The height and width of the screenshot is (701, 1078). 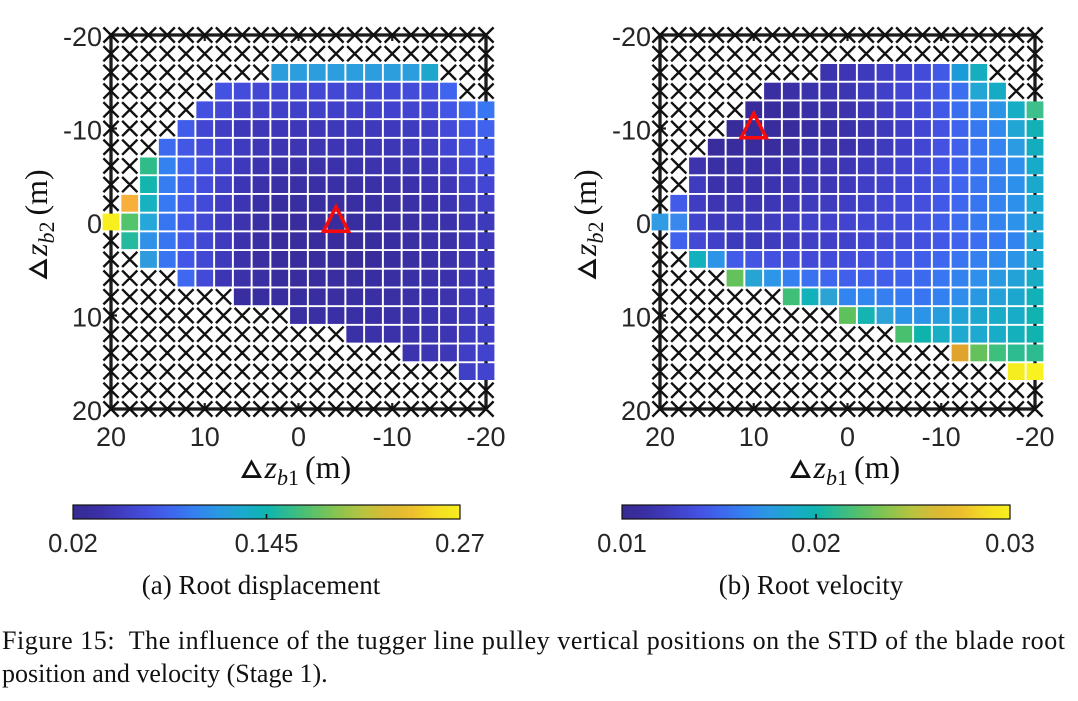 What do you see at coordinates (261, 585) in the screenshot?
I see `svg-text: (a) Root displacement` at bounding box center [261, 585].